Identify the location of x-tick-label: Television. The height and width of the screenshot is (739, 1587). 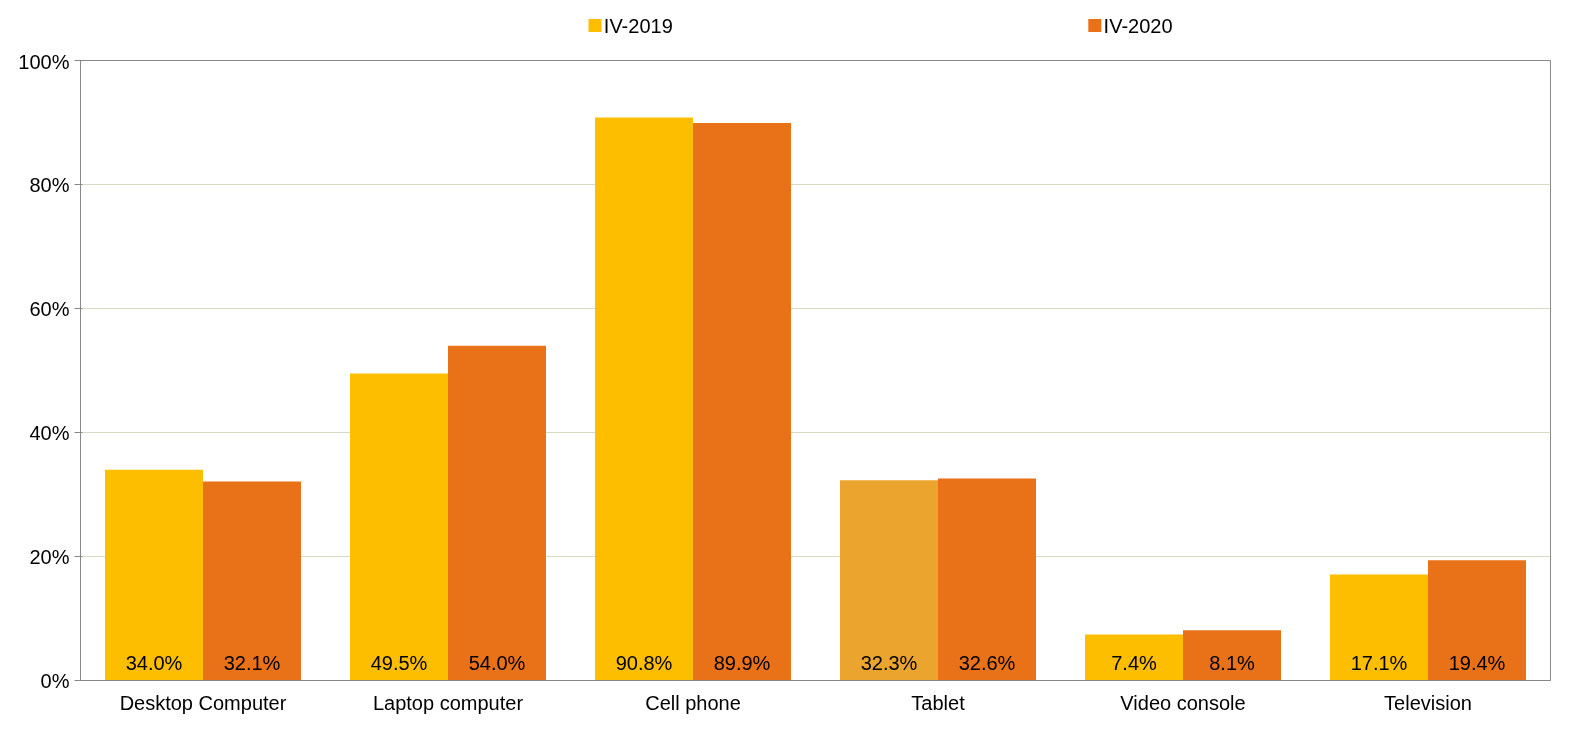
(1428, 702).